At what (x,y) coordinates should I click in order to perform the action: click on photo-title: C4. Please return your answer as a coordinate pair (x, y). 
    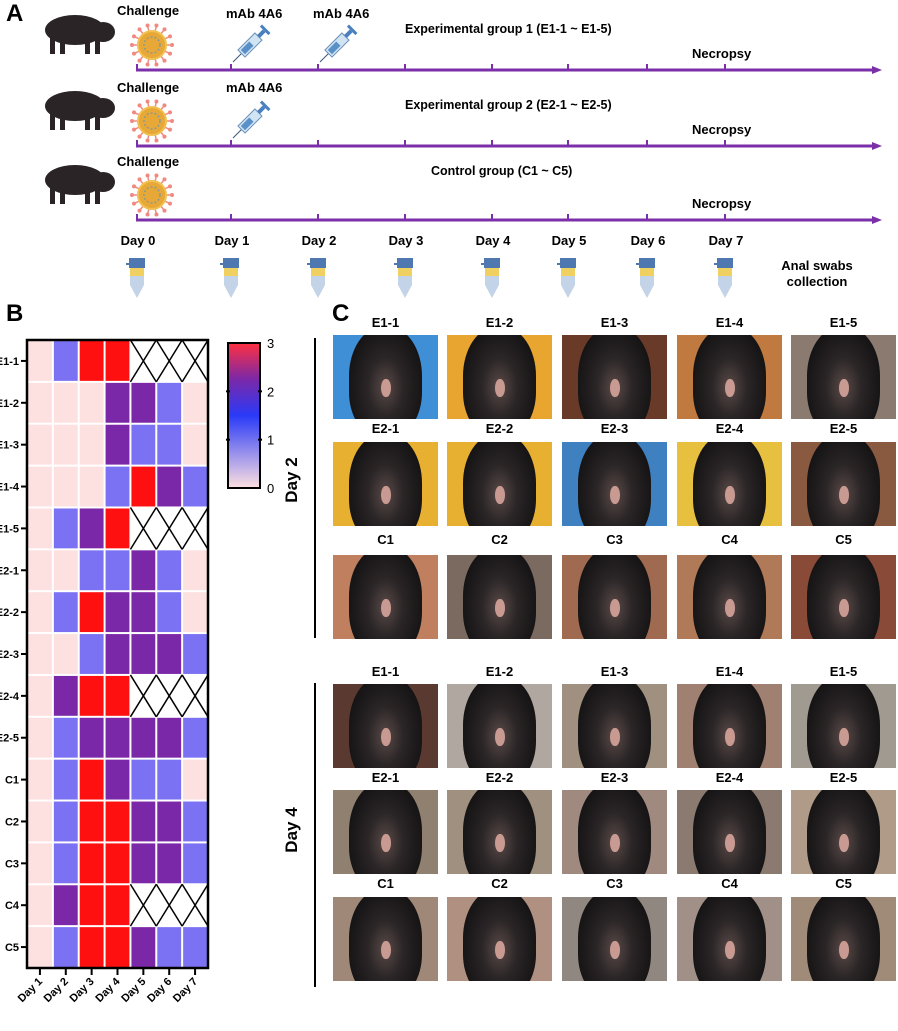
    Looking at the image, I should click on (729, 539).